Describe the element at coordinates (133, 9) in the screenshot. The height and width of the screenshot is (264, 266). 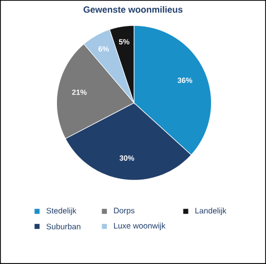
I see `chart-title: Gewenste woonmilieus` at that location.